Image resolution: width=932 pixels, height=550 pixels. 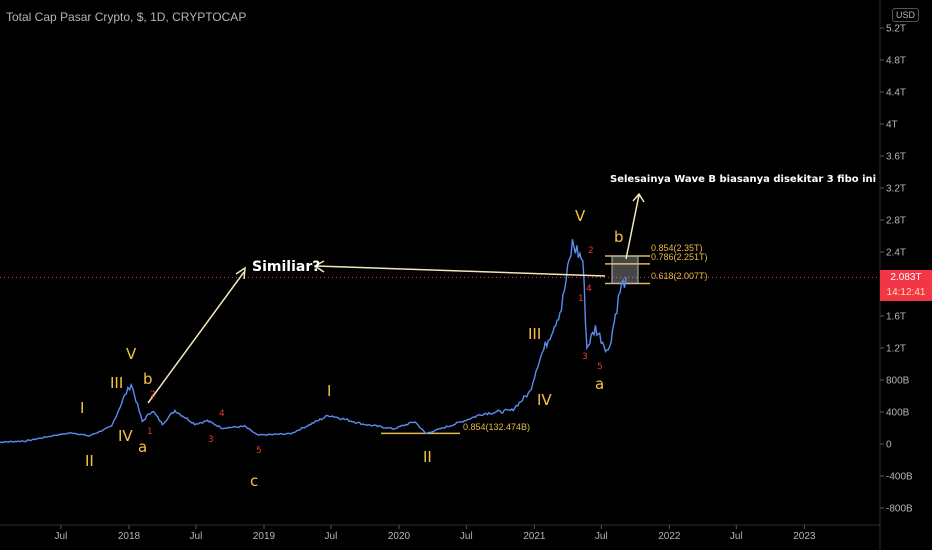 What do you see at coordinates (896, 221) in the screenshot?
I see `y-tick-label: 2.8T` at bounding box center [896, 221].